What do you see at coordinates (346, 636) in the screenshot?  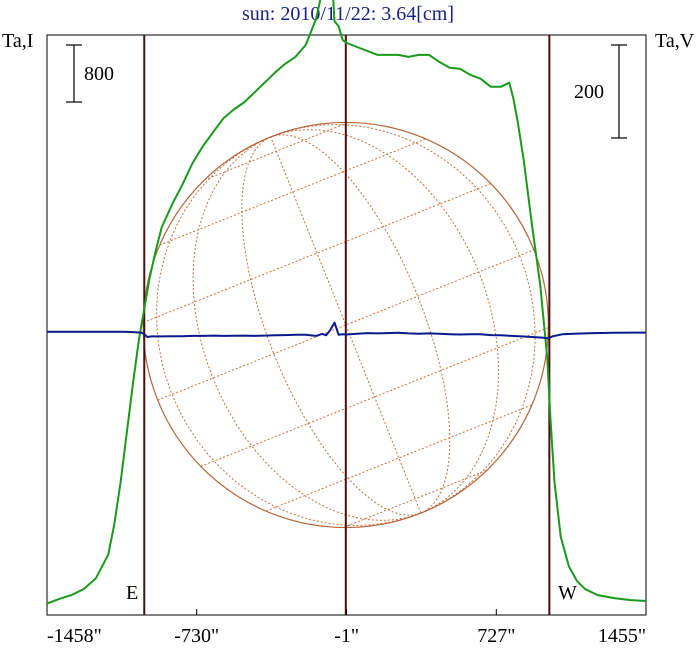 I see `x-tick-label: -1"` at bounding box center [346, 636].